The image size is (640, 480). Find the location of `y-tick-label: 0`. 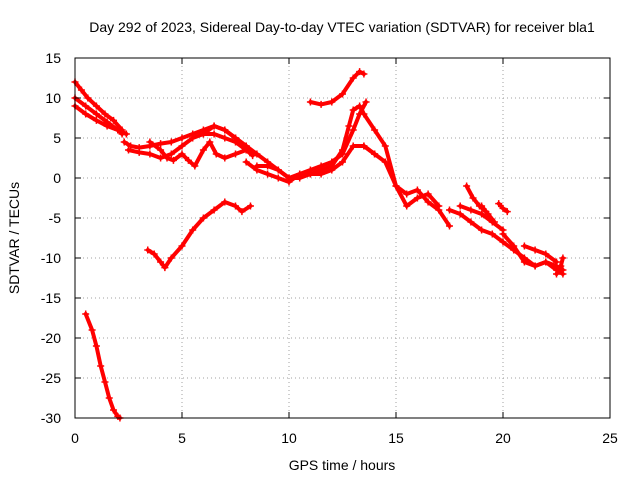

y-tick-label: 0 is located at coordinates (57, 178).